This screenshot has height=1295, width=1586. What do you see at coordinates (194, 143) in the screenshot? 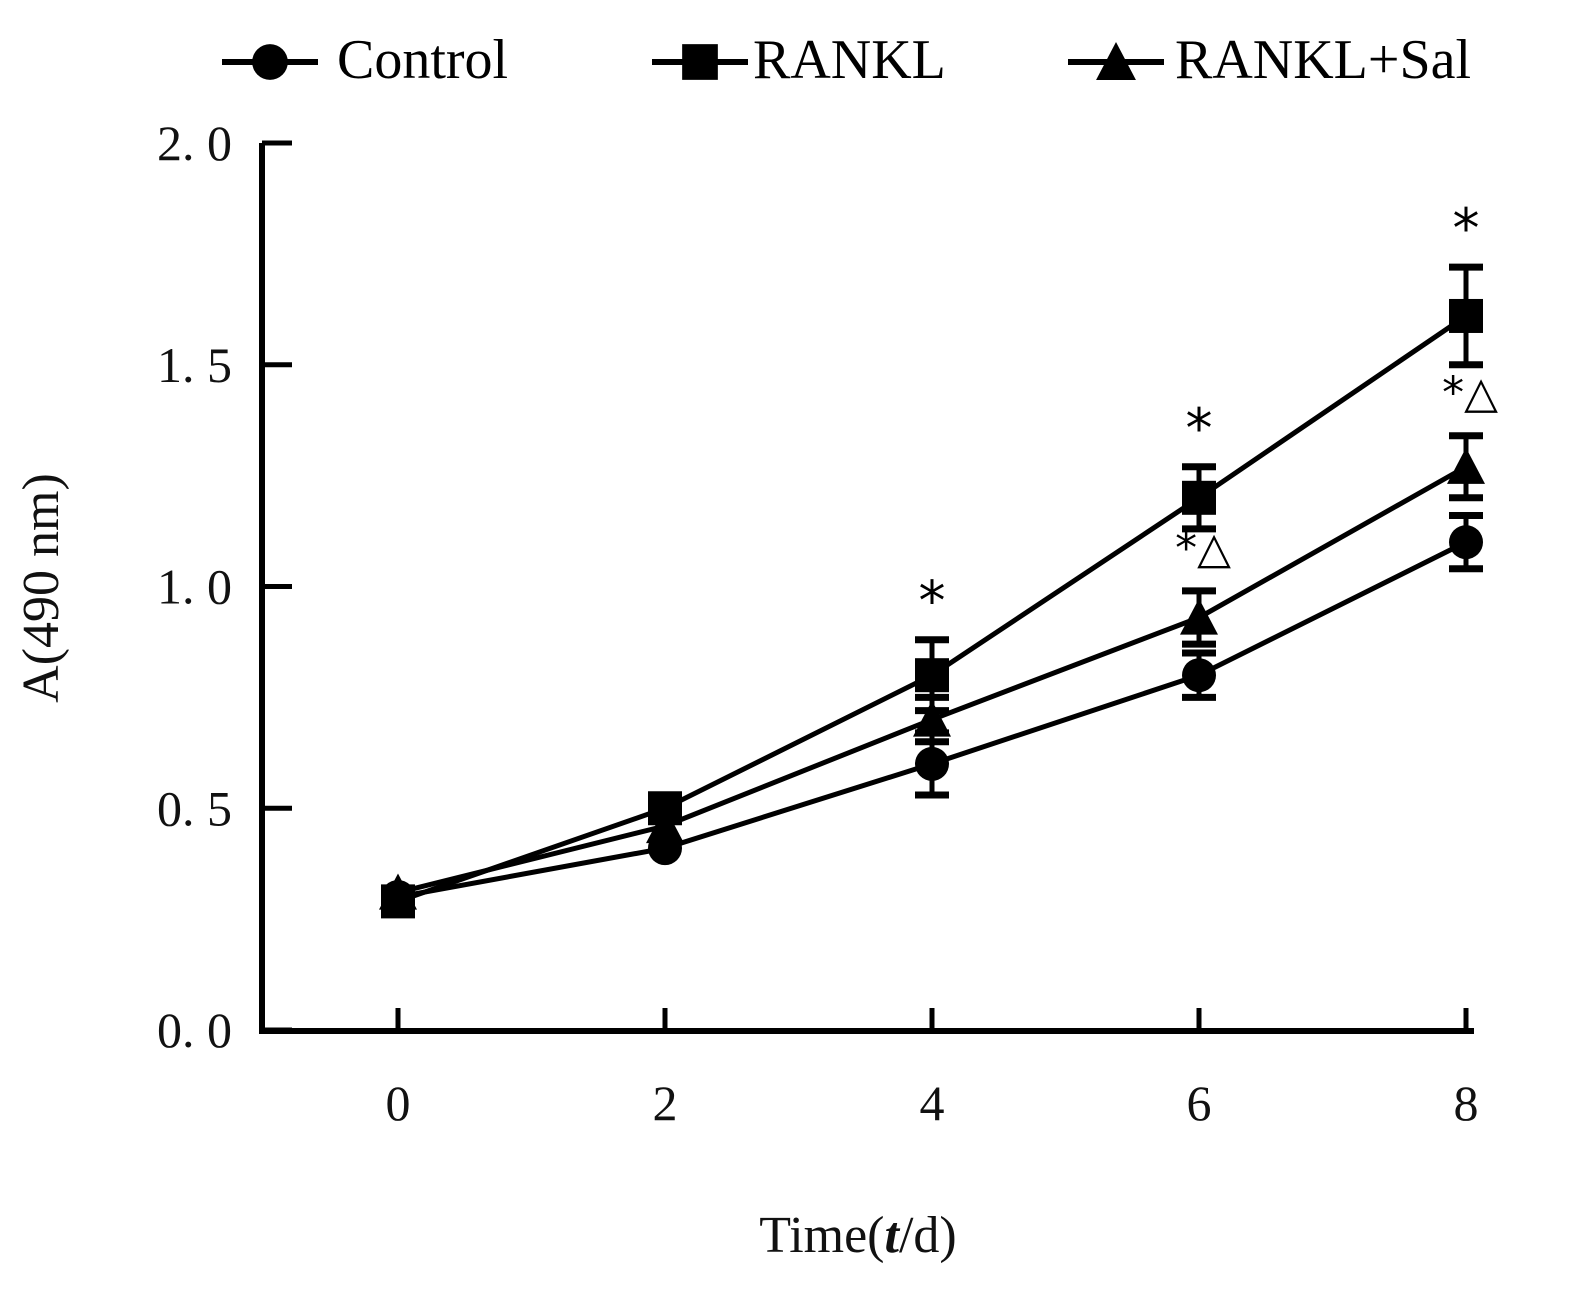
I see `y-tick-label: 2. 0` at bounding box center [194, 143].